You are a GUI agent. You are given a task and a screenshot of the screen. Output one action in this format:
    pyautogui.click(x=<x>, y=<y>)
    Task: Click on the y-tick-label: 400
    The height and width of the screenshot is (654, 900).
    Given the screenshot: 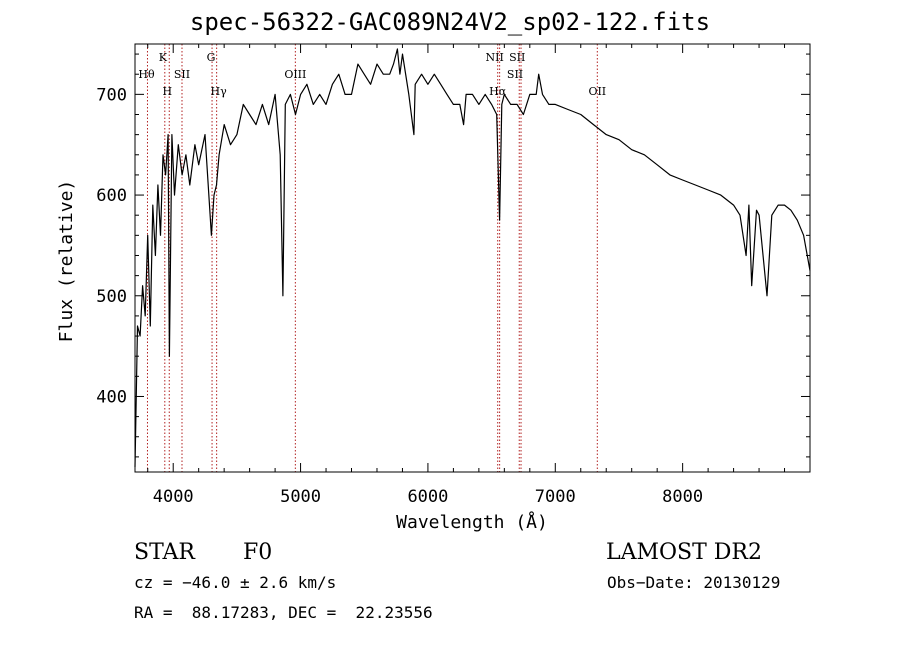 What is the action you would take?
    pyautogui.click(x=111, y=397)
    